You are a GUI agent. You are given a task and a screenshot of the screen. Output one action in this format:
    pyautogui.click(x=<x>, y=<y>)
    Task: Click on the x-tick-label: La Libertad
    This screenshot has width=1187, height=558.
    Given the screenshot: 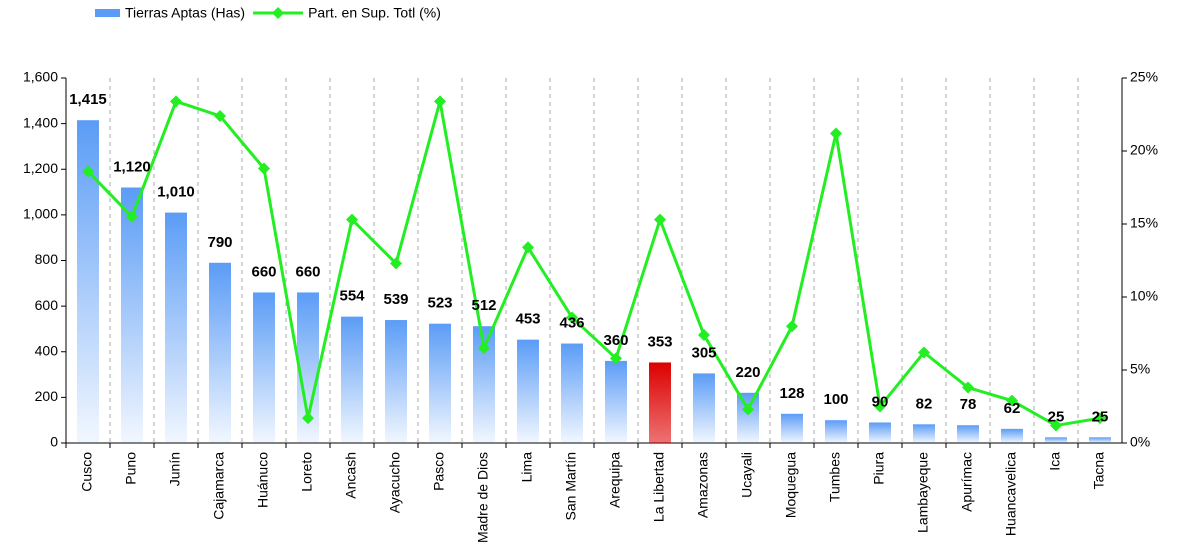 What is the action you would take?
    pyautogui.click(x=659, y=487)
    